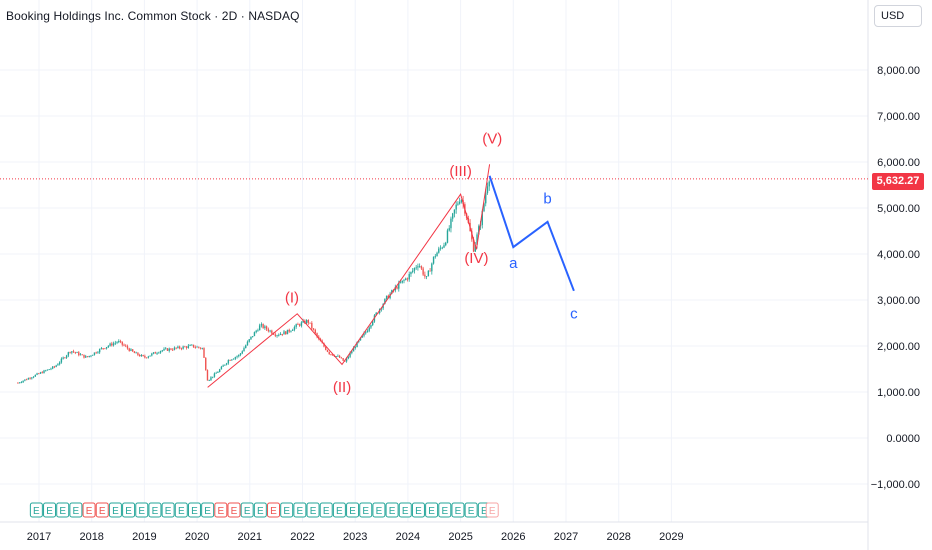 The height and width of the screenshot is (550, 932). I want to click on wave-label: a, so click(513, 263).